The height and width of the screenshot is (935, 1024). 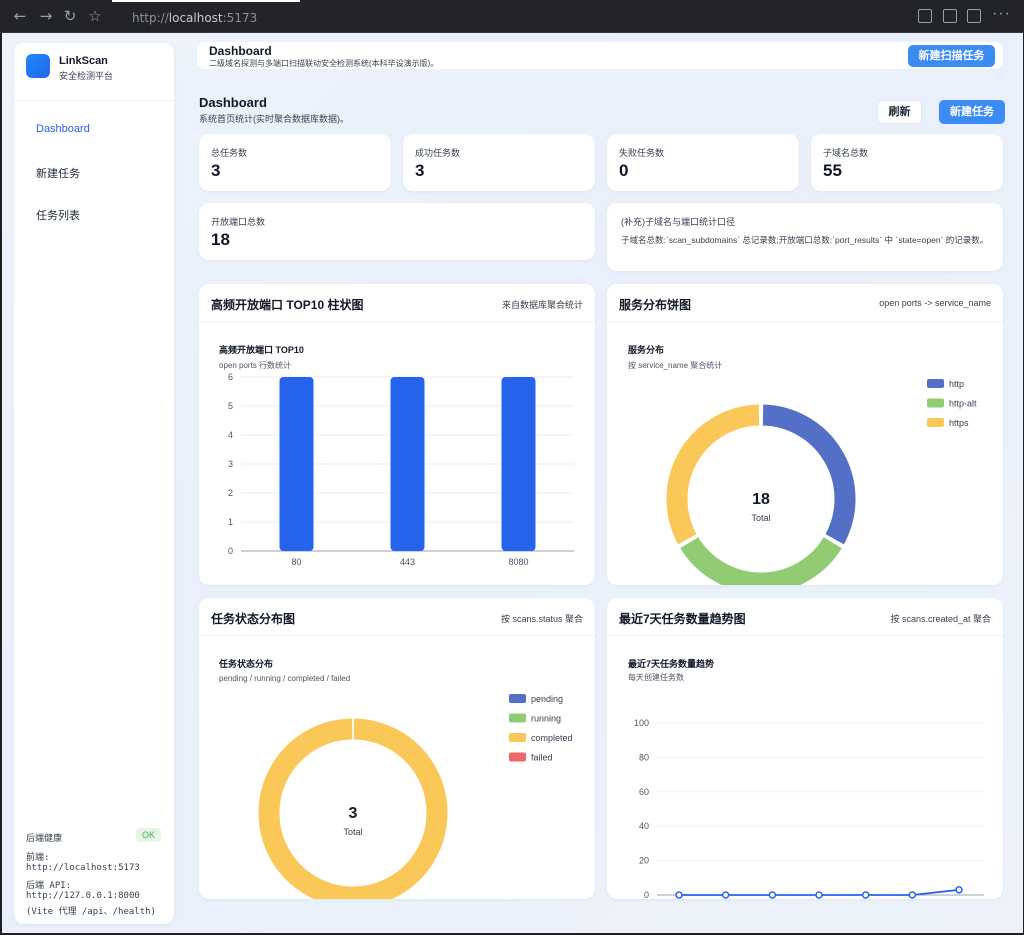 What do you see at coordinates (940, 619) in the screenshot?
I see `panel-source: 按 scans.created_at 聚合` at bounding box center [940, 619].